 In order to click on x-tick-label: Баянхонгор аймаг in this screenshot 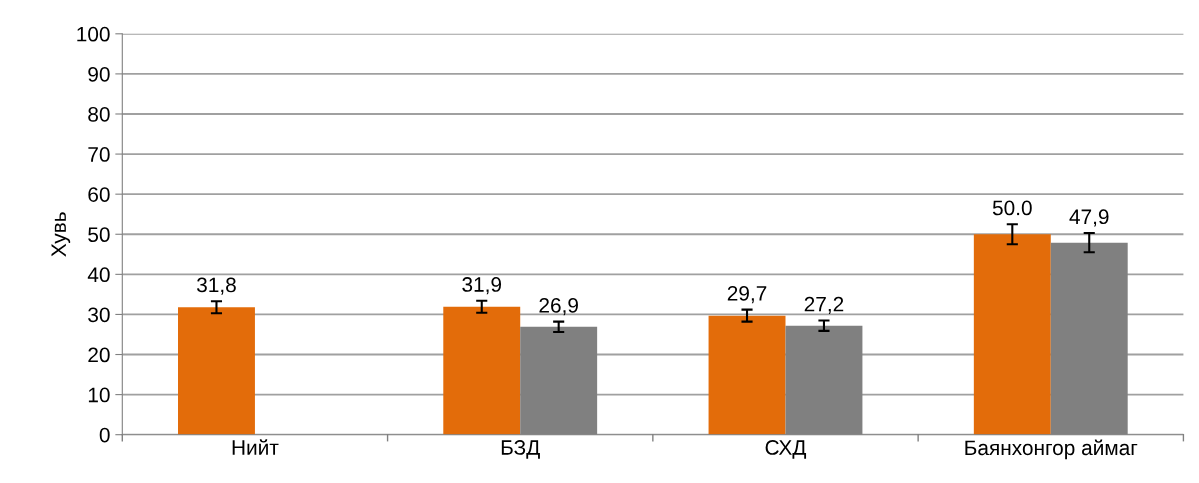, I will do `click(1051, 449)`.